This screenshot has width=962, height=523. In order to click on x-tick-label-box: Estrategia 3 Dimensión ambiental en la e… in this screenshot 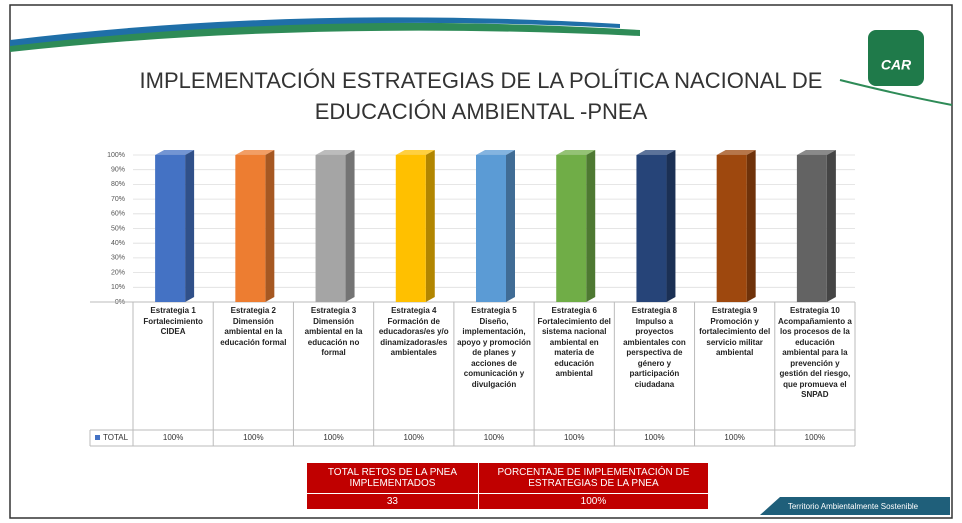, I will do `click(333, 331)`.